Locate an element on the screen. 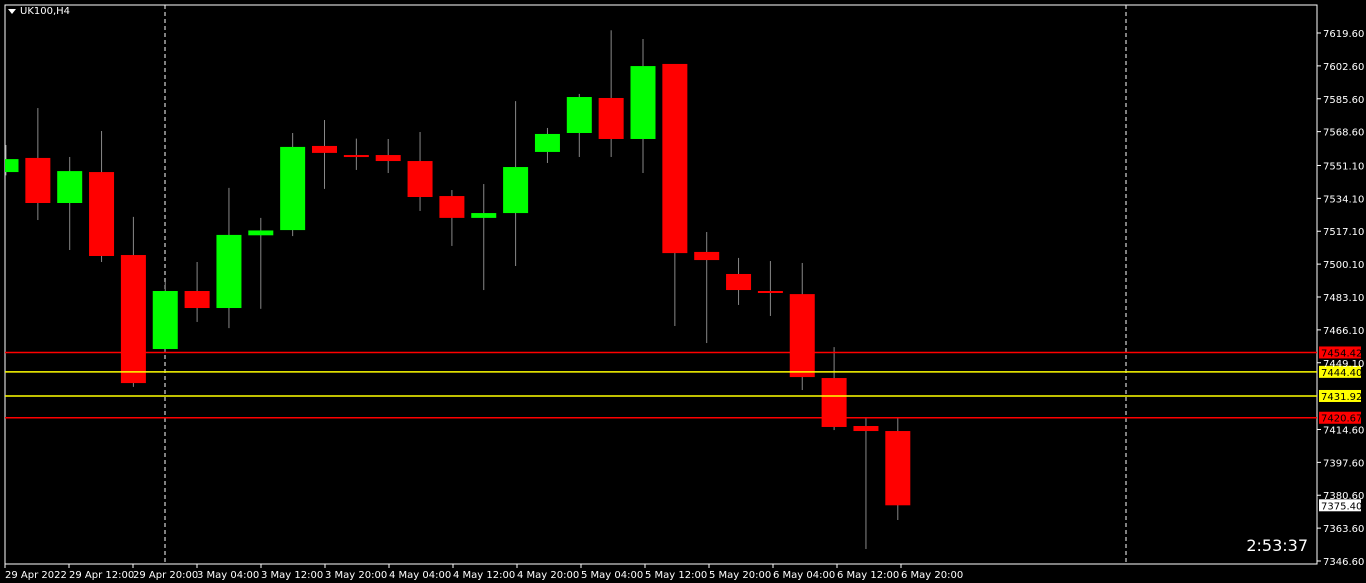  x-tick-label: 4 May 20:00 is located at coordinates (548, 575).